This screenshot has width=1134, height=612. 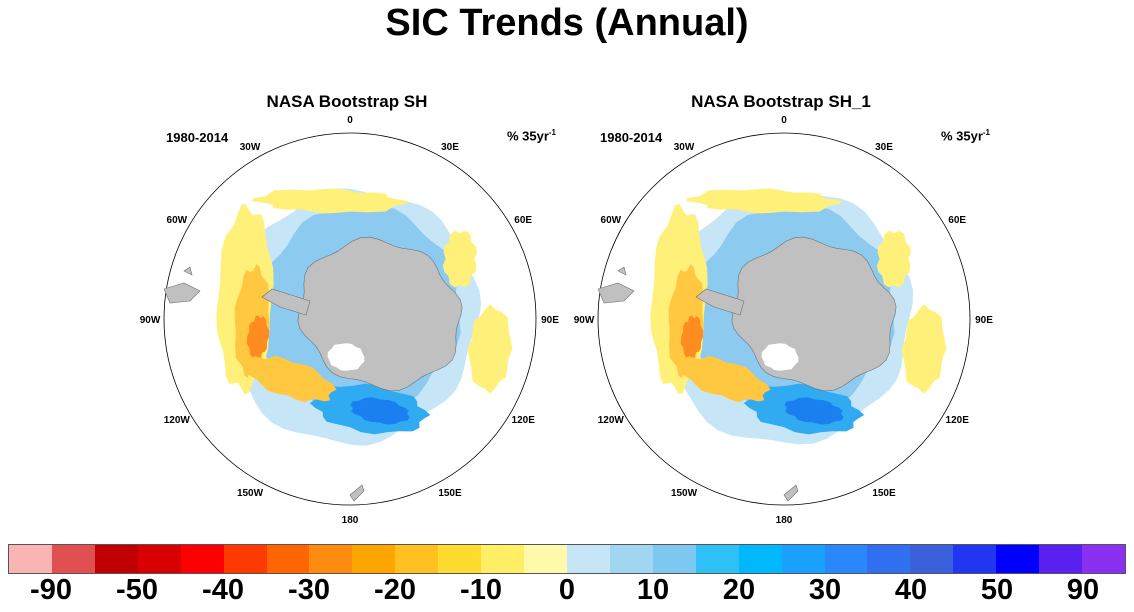 What do you see at coordinates (911, 590) in the screenshot?
I see `colorbar-tick-label: 40` at bounding box center [911, 590].